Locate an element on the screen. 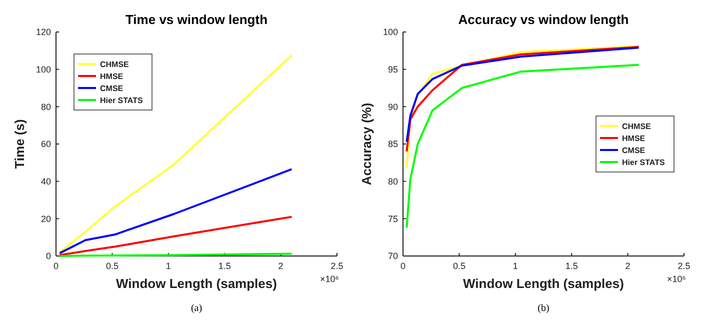 The image size is (710, 323). y-tick-label: 75 is located at coordinates (393, 219).